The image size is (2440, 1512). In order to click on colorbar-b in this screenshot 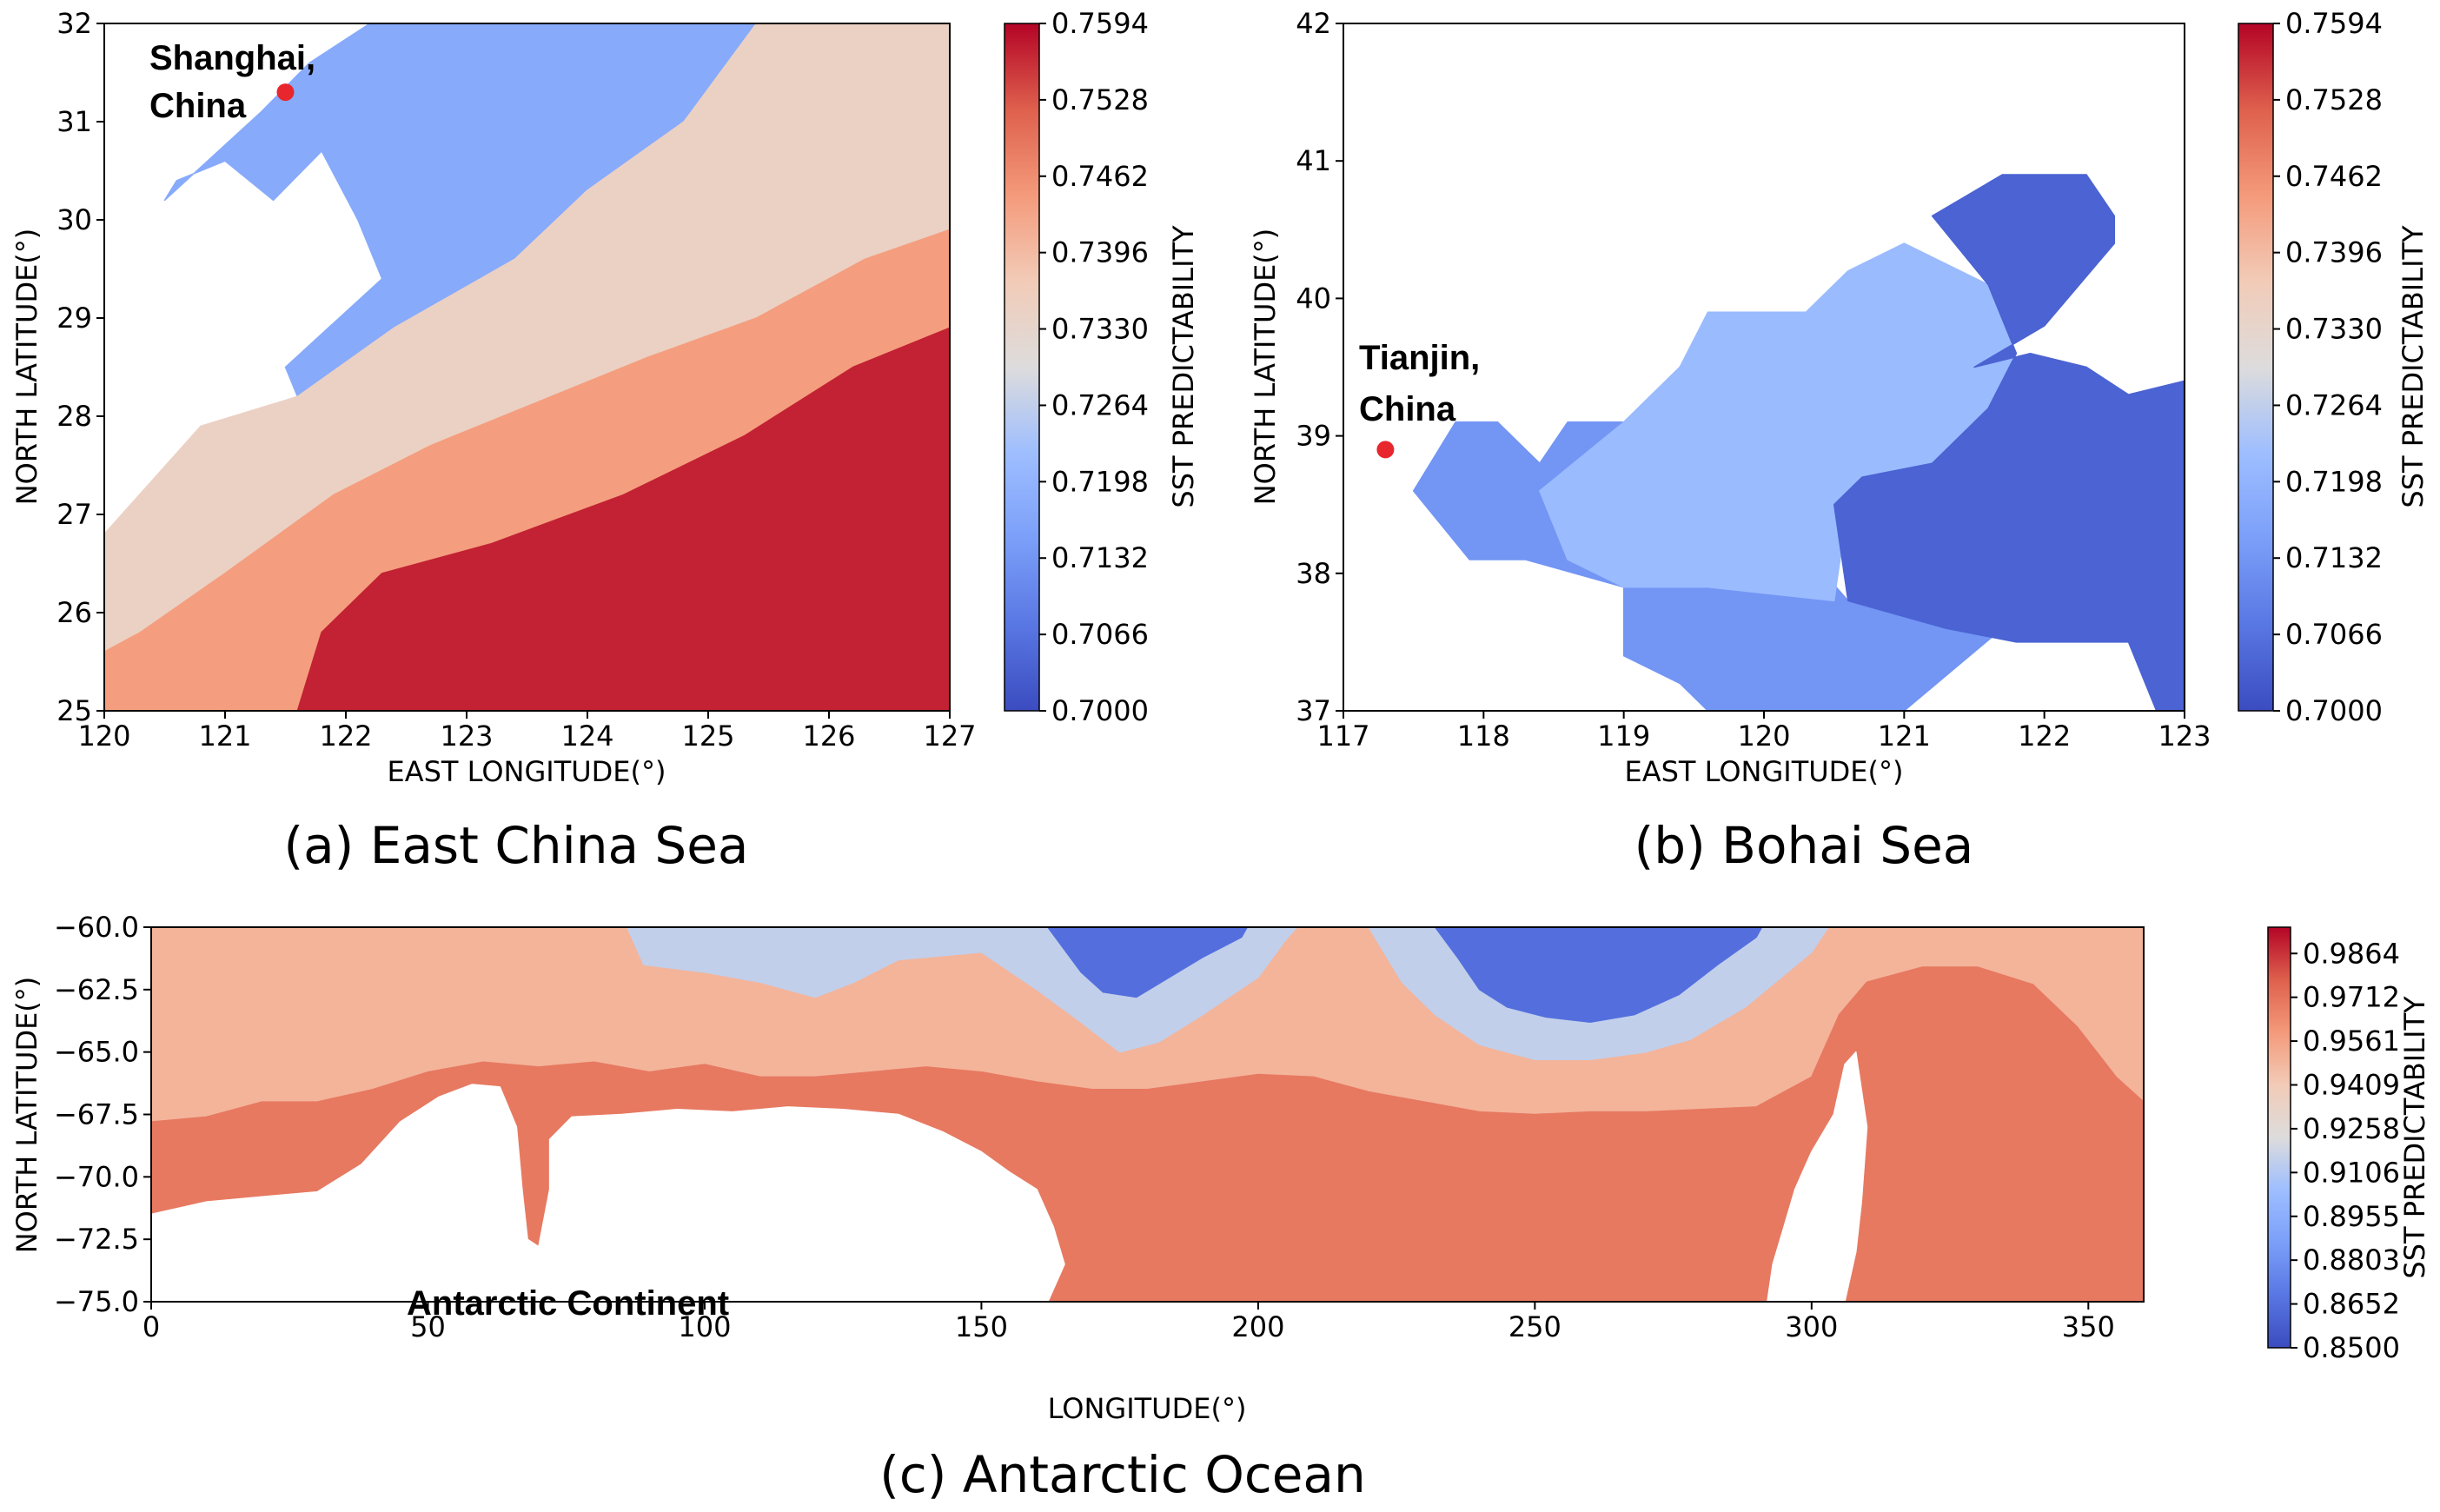, I will do `click(2255, 367)`.